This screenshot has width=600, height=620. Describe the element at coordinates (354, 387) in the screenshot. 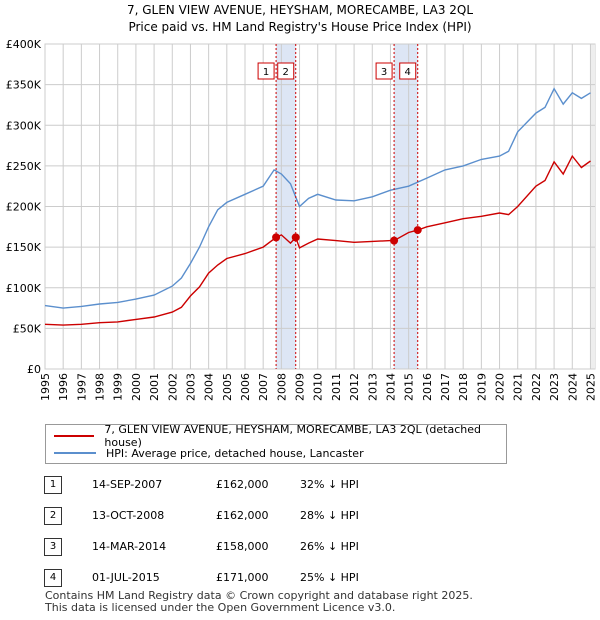

I see `x-tick-label: 2012` at that location.